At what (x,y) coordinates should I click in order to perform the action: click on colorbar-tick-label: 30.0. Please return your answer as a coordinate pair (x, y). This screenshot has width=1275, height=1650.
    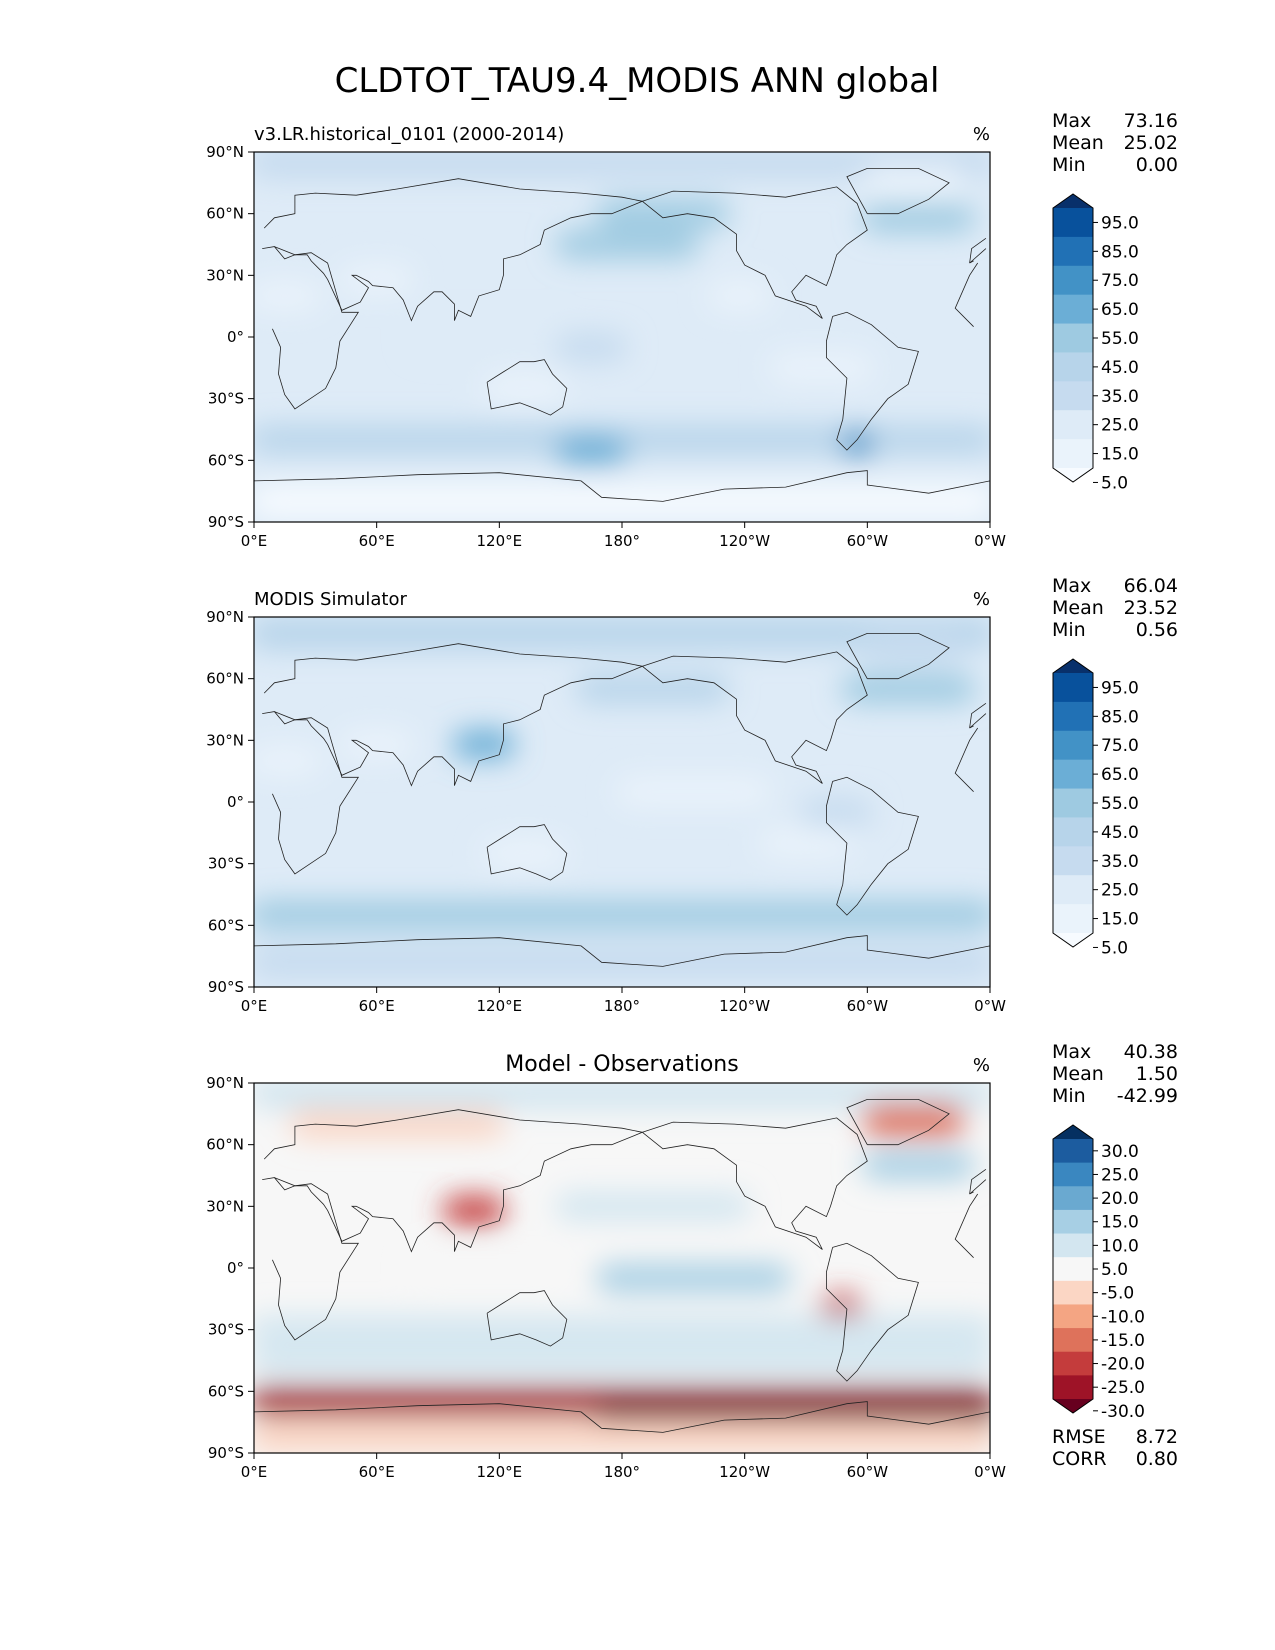
    Looking at the image, I should click on (1120, 1152).